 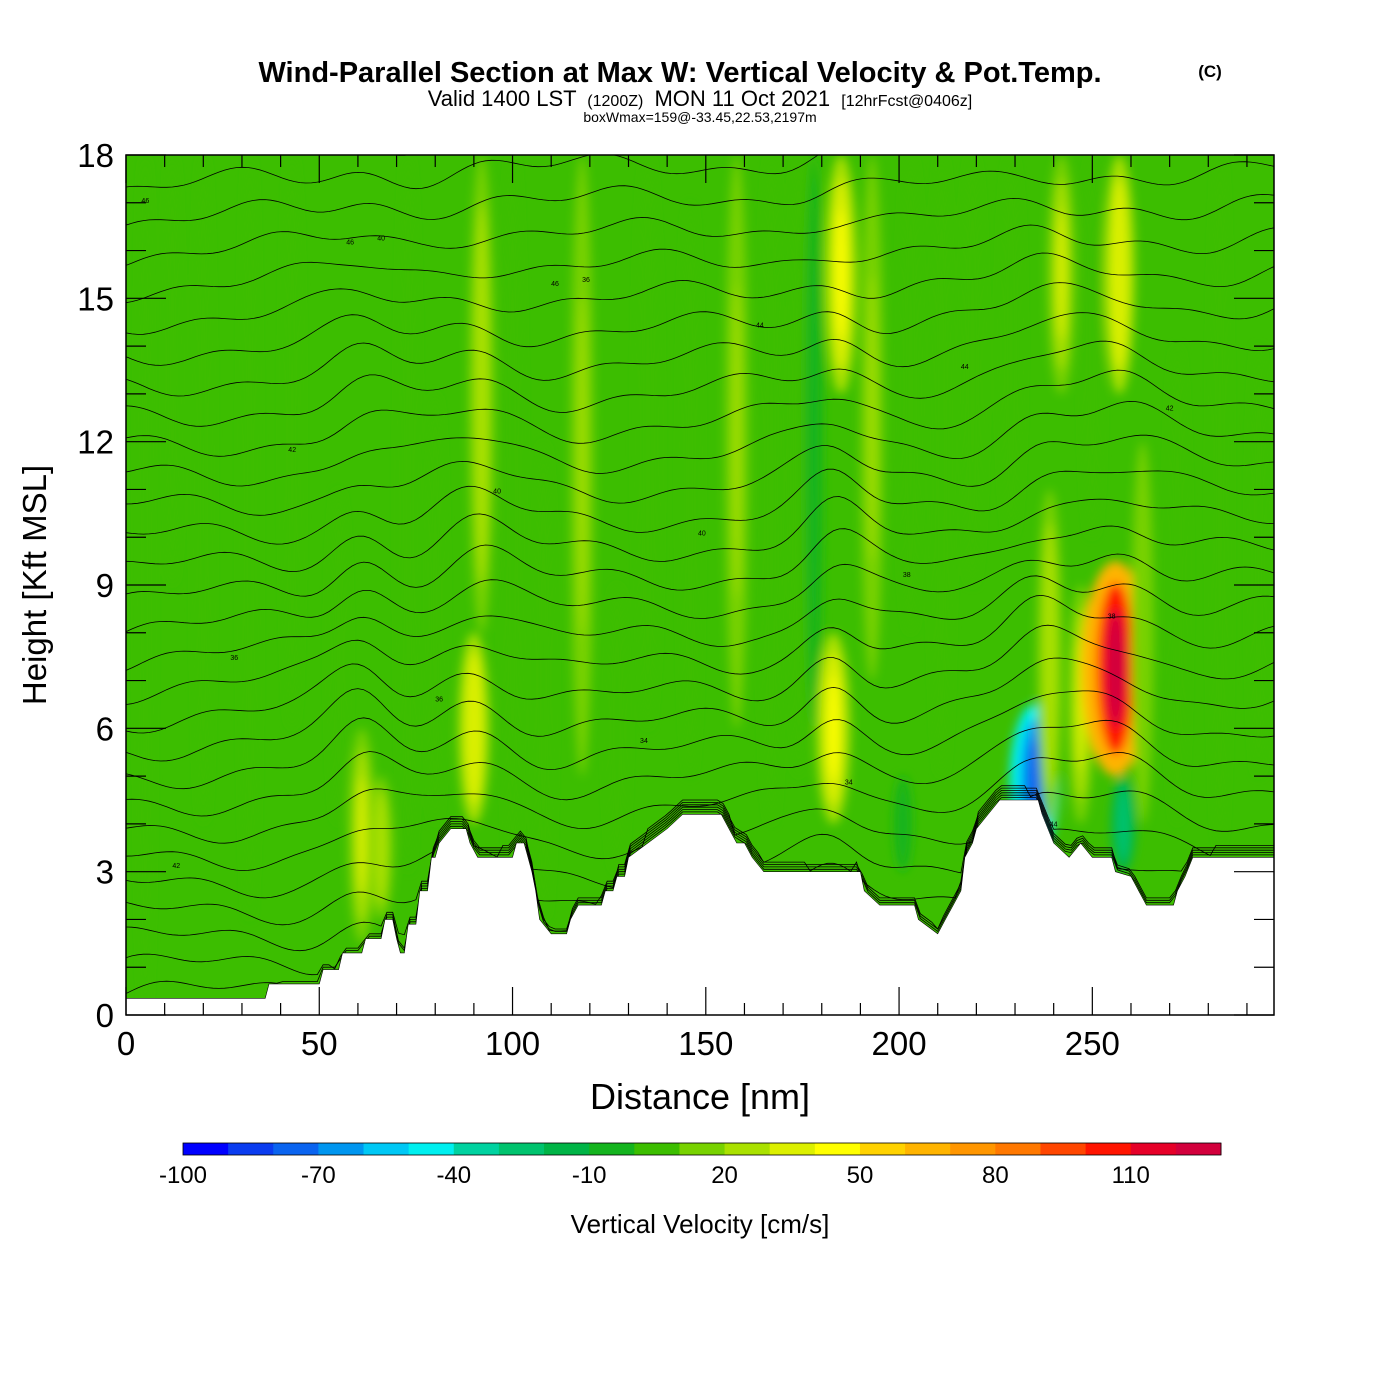 What do you see at coordinates (95, 442) in the screenshot?
I see `y-tick-label: 12` at bounding box center [95, 442].